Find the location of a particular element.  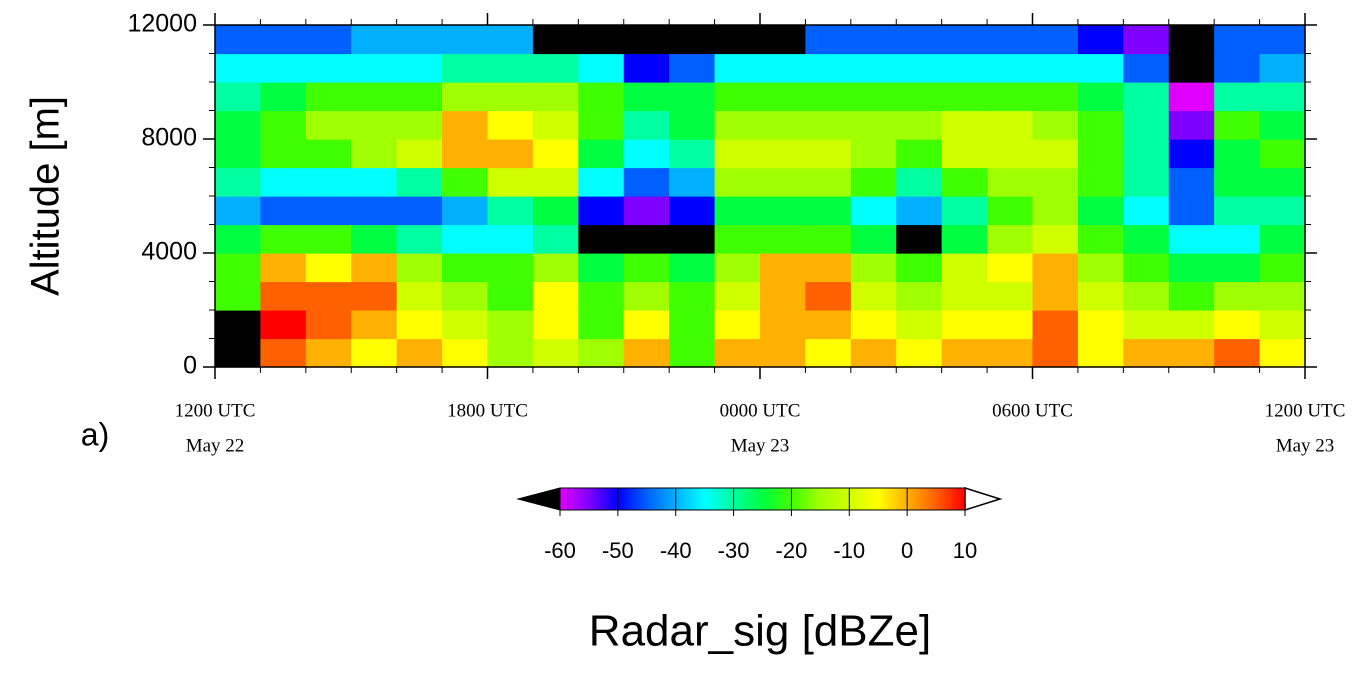

x-tick-label: 1800 UTC is located at coordinates (487, 410).